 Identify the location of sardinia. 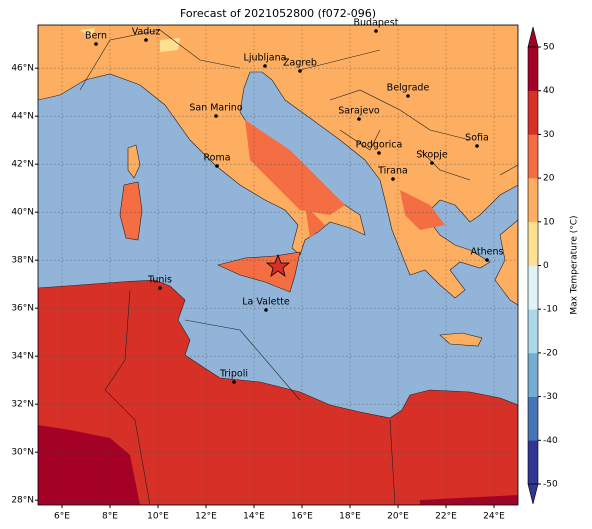
(131, 211).